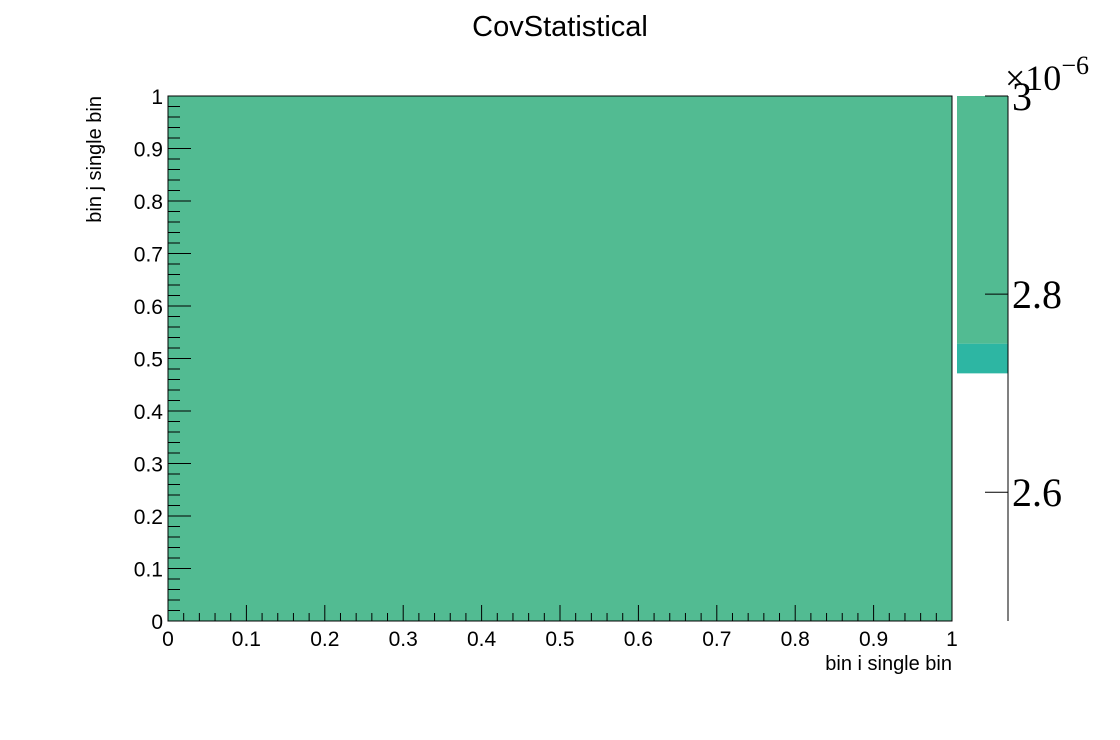 This screenshot has height=740, width=1120. What do you see at coordinates (1022, 96) in the screenshot?
I see `colorbar-tick-label: 3` at bounding box center [1022, 96].